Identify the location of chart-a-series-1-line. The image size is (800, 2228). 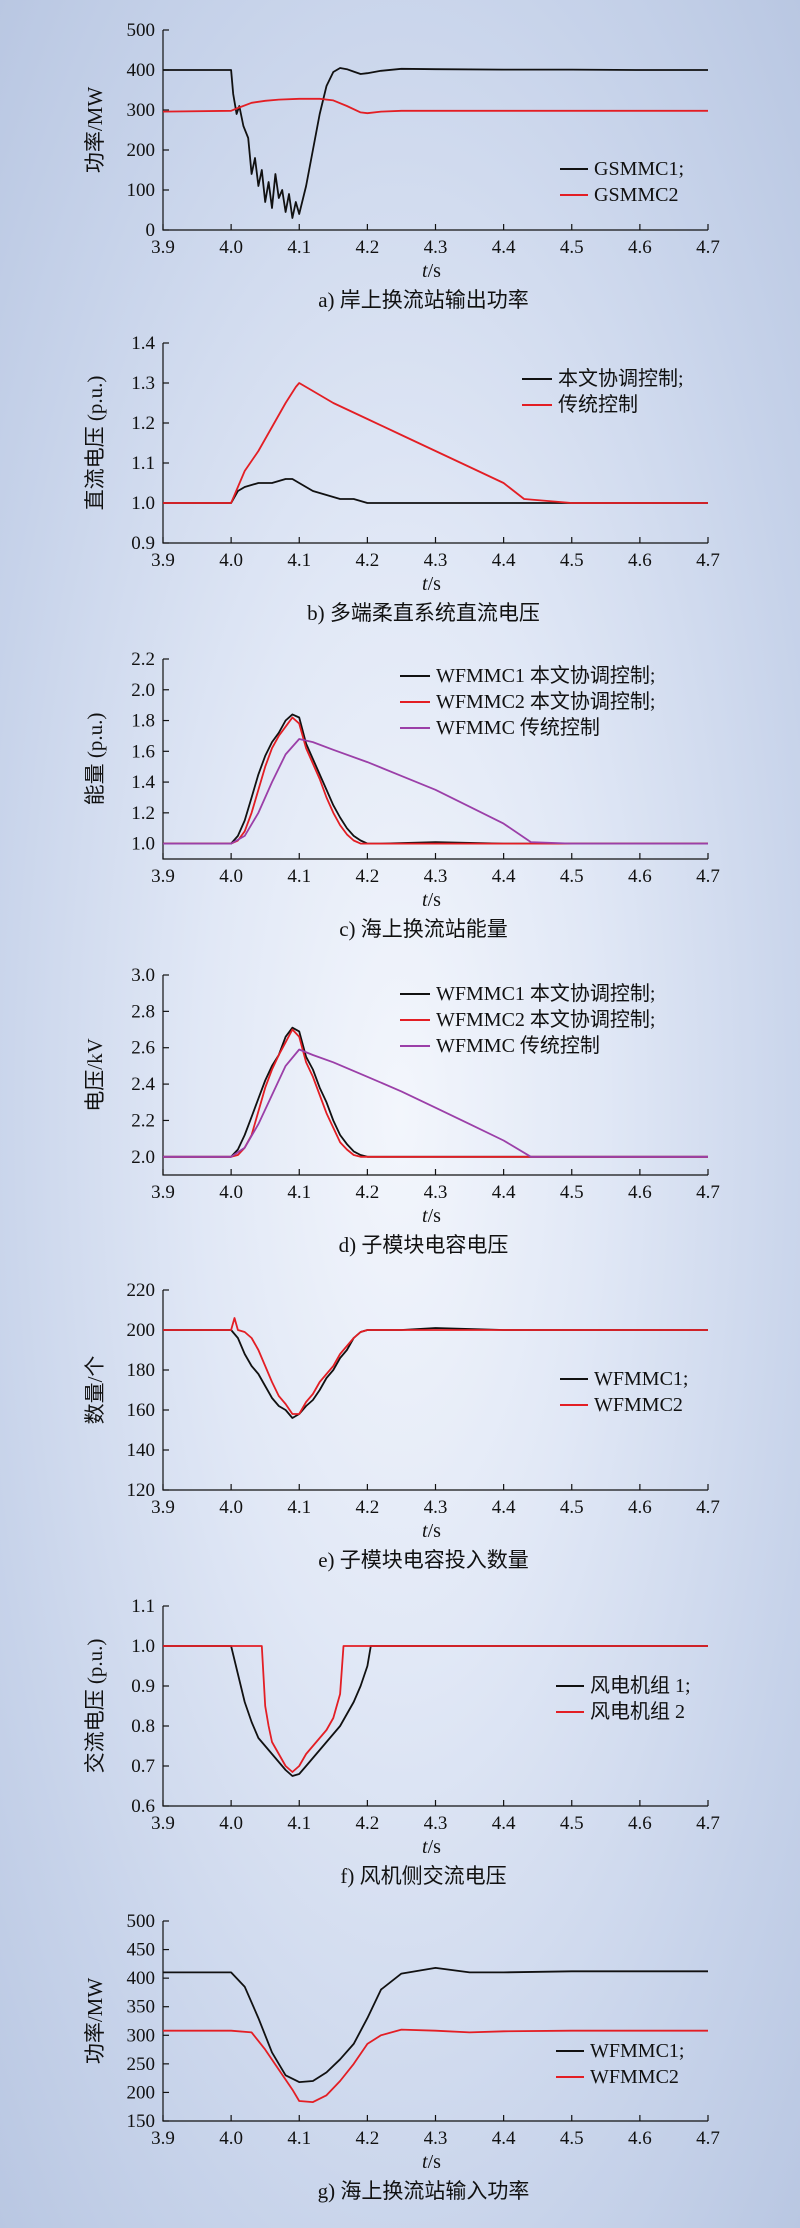
(435, 143).